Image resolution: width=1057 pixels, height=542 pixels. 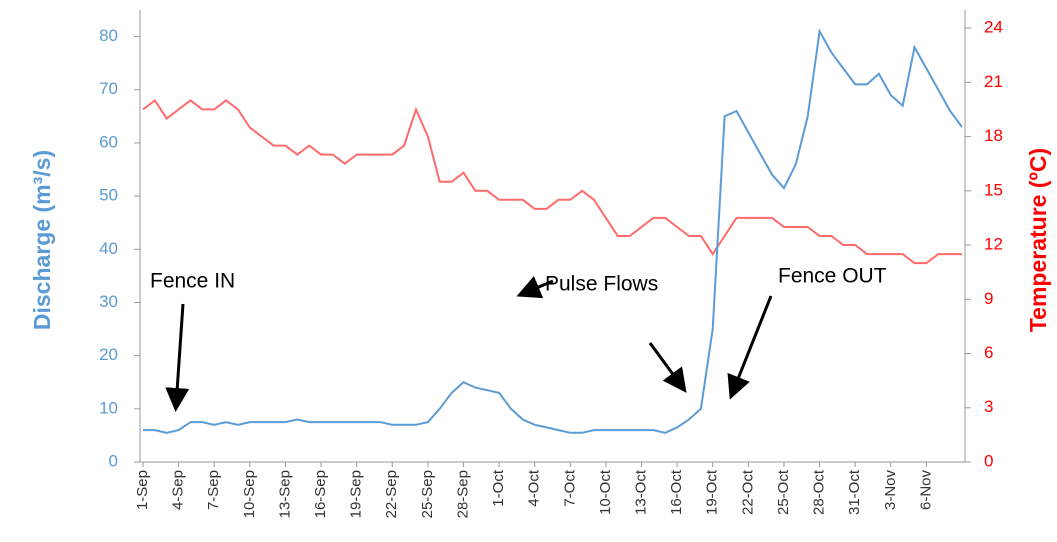 What do you see at coordinates (890, 490) in the screenshot?
I see `x-tick-label: 3-Nov` at bounding box center [890, 490].